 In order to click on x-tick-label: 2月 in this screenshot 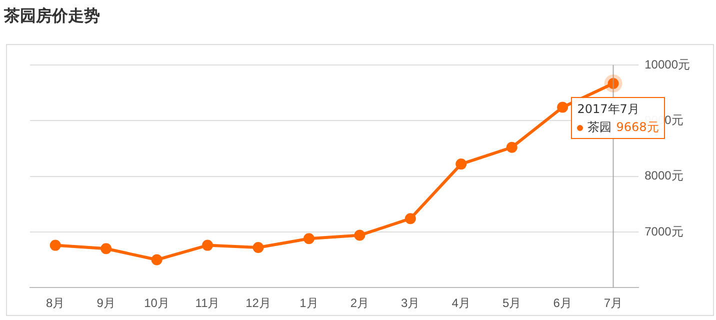, I will do `click(360, 303)`.